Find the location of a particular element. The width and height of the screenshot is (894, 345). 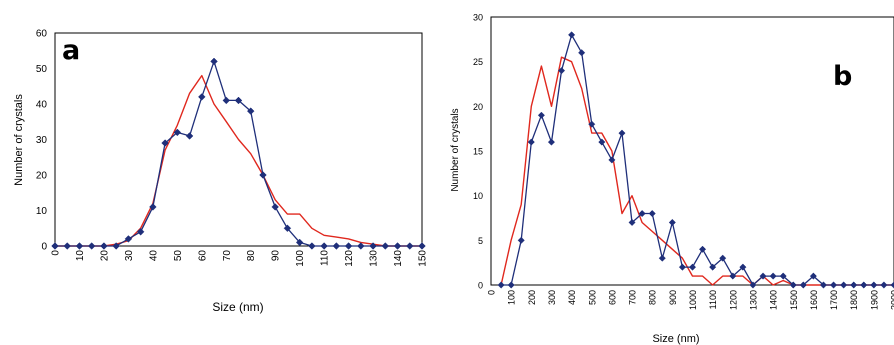

x-tick-label-b: 900 is located at coordinates (673, 297).